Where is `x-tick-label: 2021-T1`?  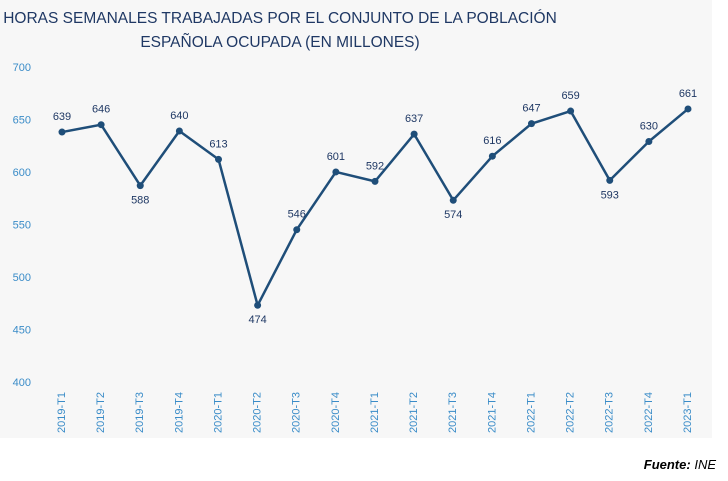 x-tick-label: 2021-T1 is located at coordinates (375, 412).